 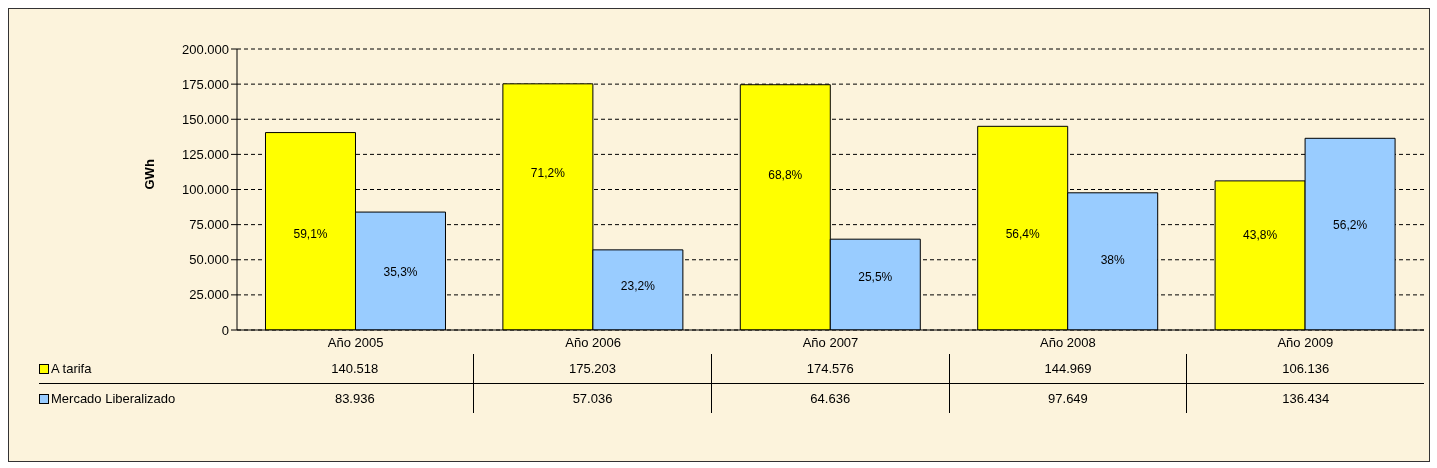 What do you see at coordinates (1305, 398) in the screenshot?
I see `data-label: 136.434` at bounding box center [1305, 398].